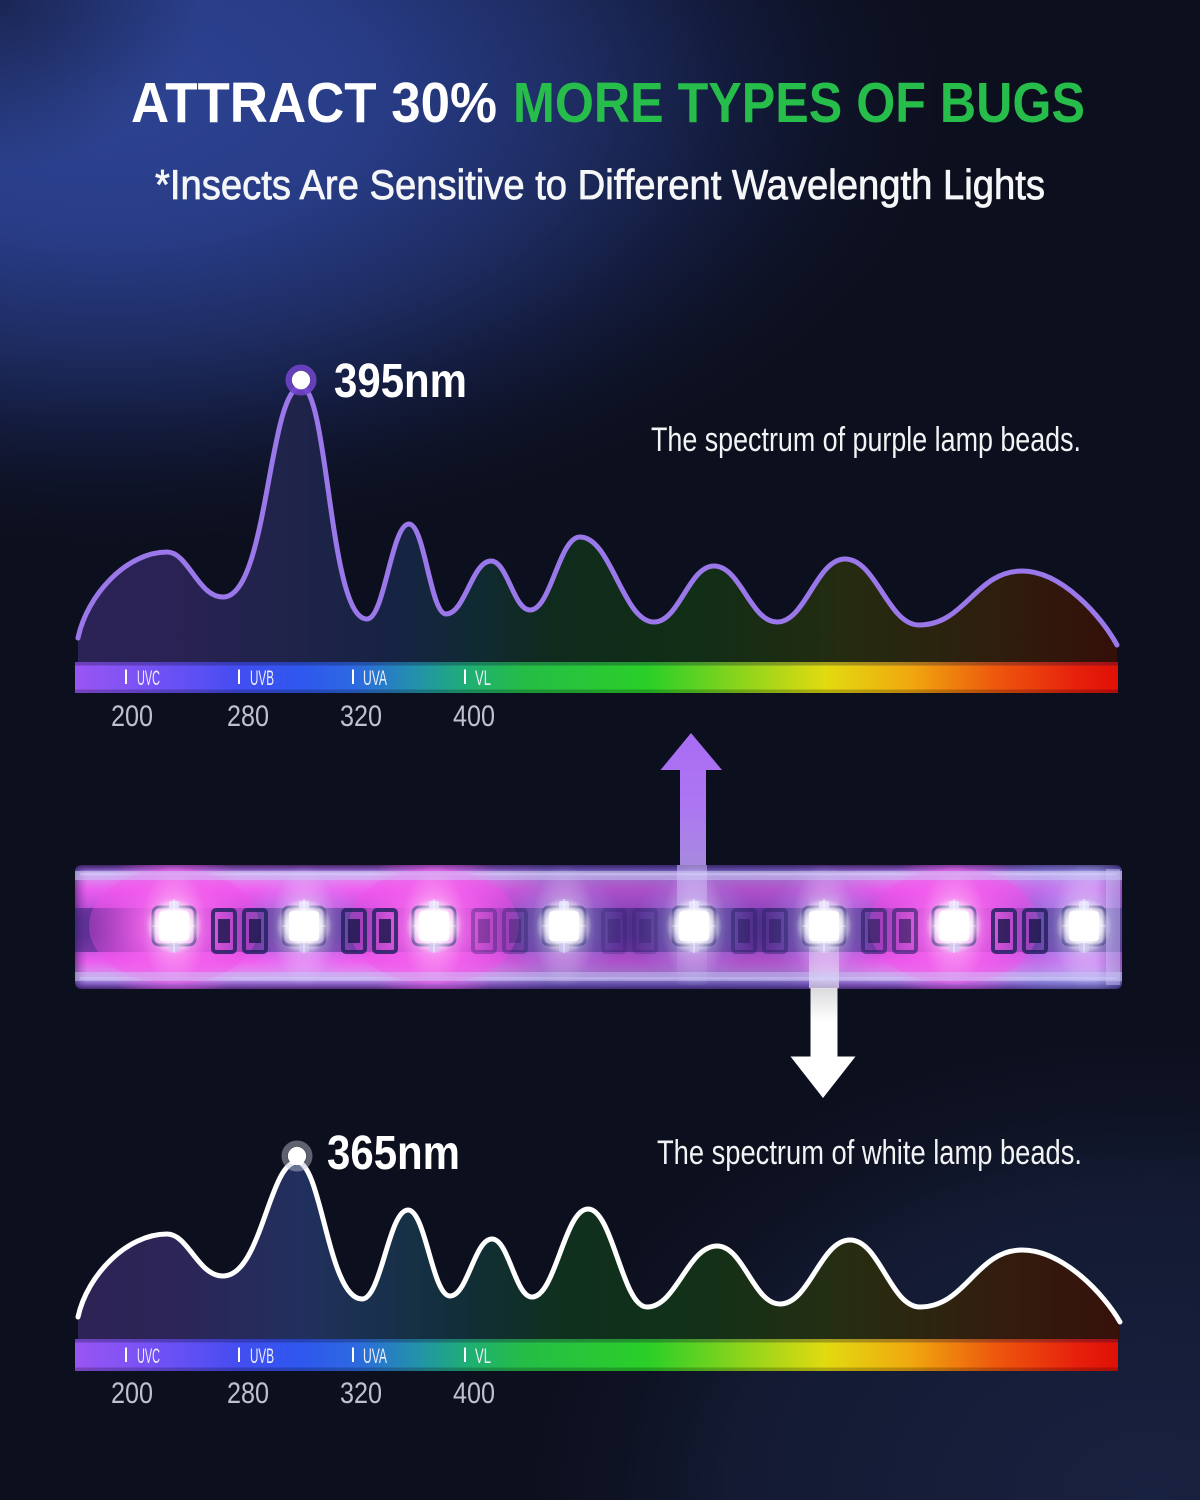 This screenshot has height=1500, width=1200. Describe the element at coordinates (314, 103) in the screenshot. I see `svg-text: ATTRACT 30%` at that location.